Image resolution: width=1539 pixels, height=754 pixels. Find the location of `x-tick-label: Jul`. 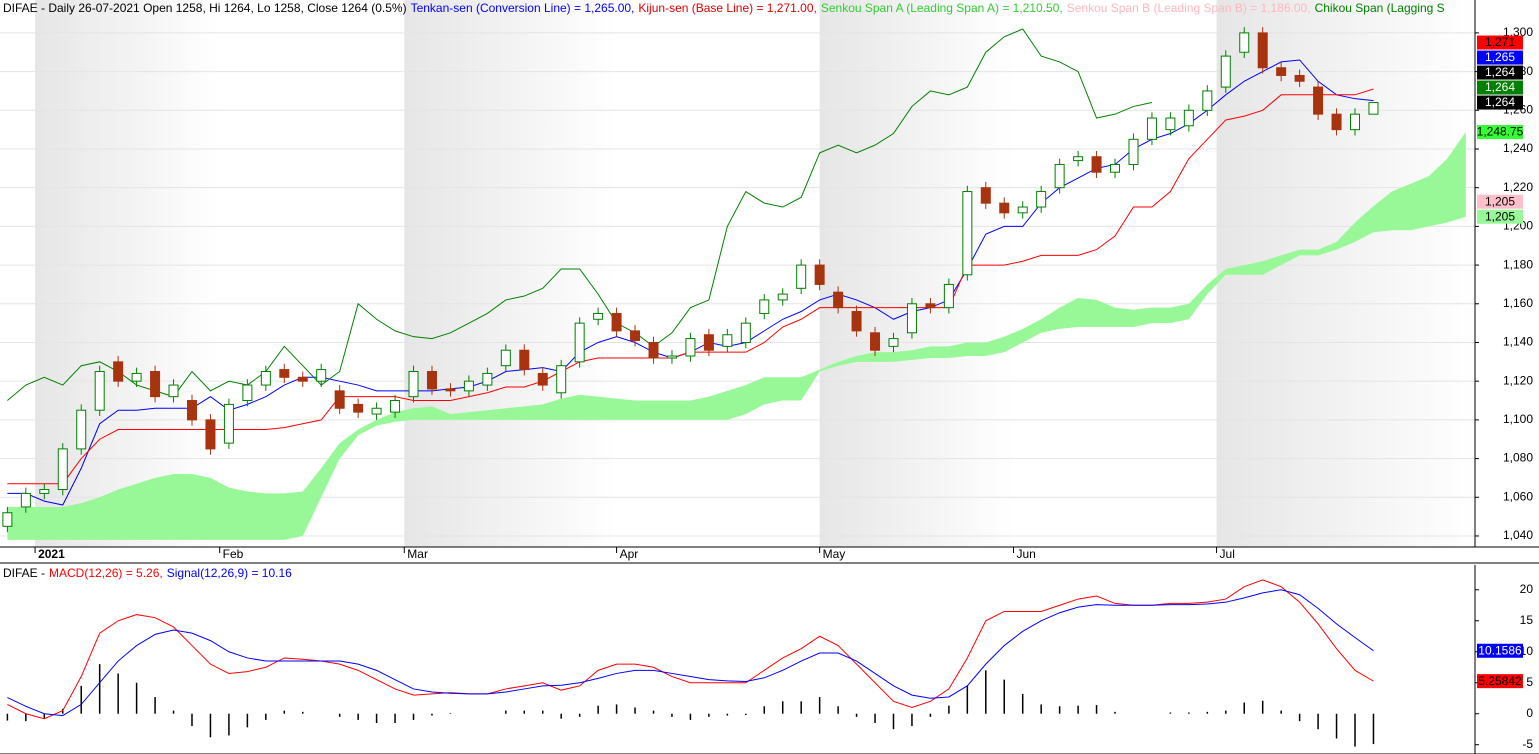

x-tick-label: Jul is located at coordinates (1227, 554).